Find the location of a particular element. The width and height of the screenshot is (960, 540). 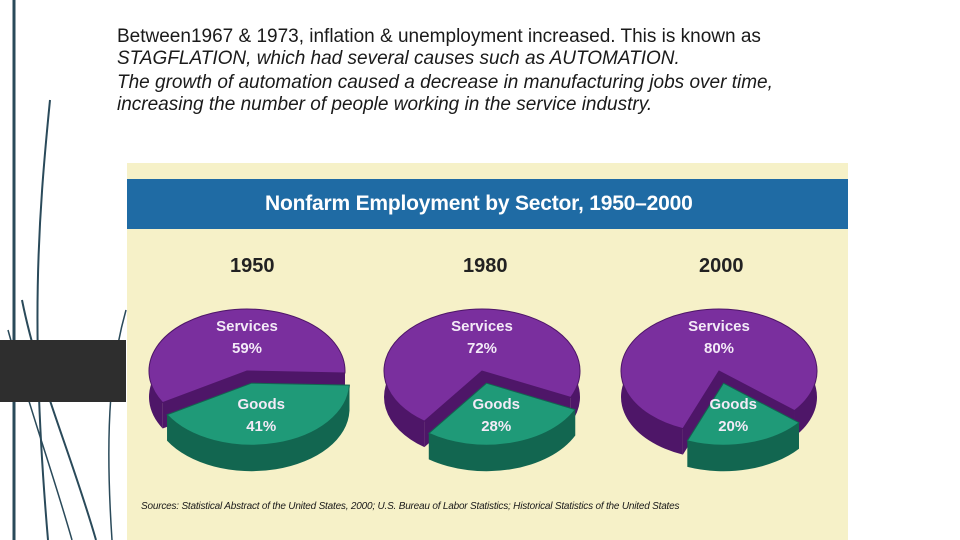

slice-value-1980-goods: 28% is located at coordinates (496, 426).